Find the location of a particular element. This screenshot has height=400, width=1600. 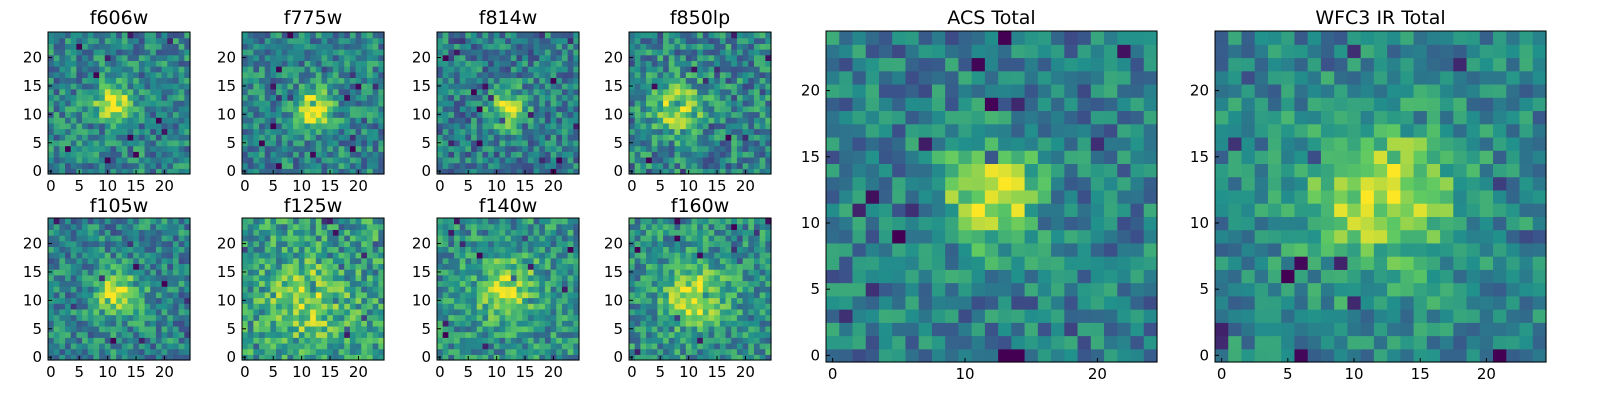

x-tick-label: 10 is located at coordinates (301, 186).